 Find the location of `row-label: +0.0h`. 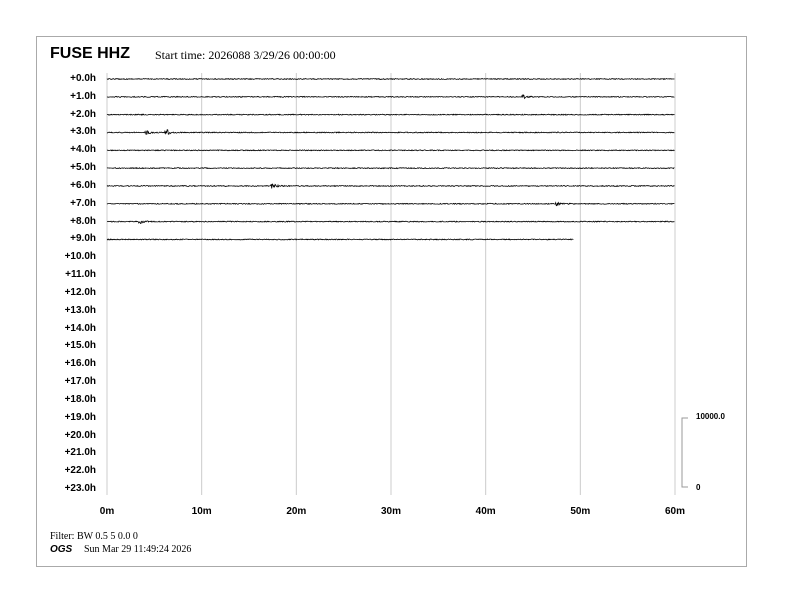

row-label: +0.0h is located at coordinates (83, 78).